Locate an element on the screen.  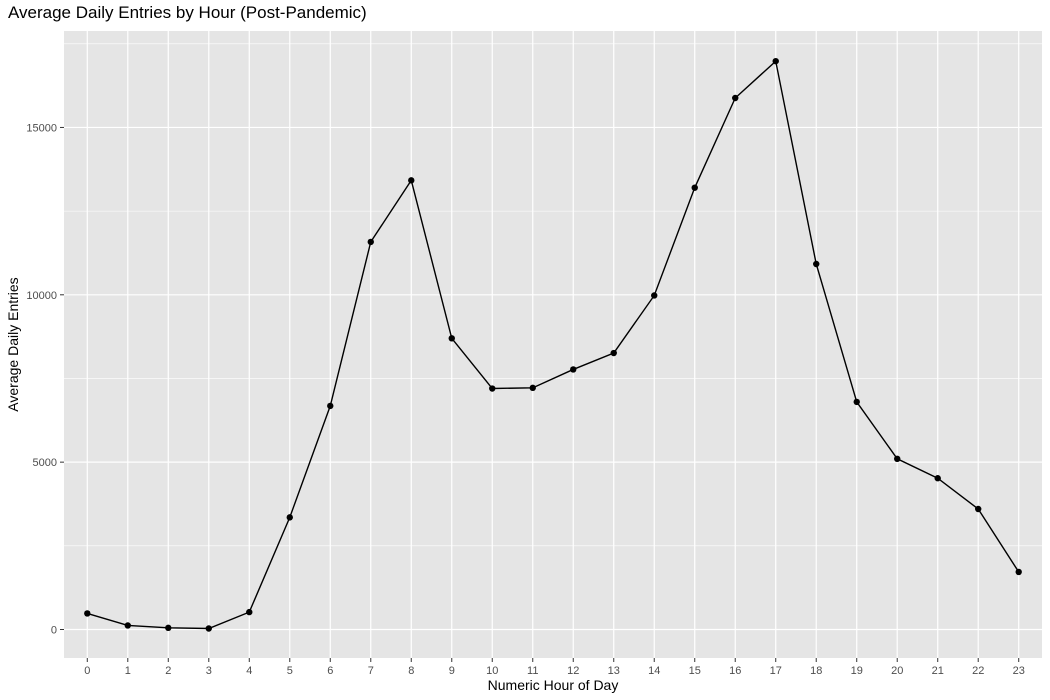
x-tick-label: 5 is located at coordinates (290, 671).